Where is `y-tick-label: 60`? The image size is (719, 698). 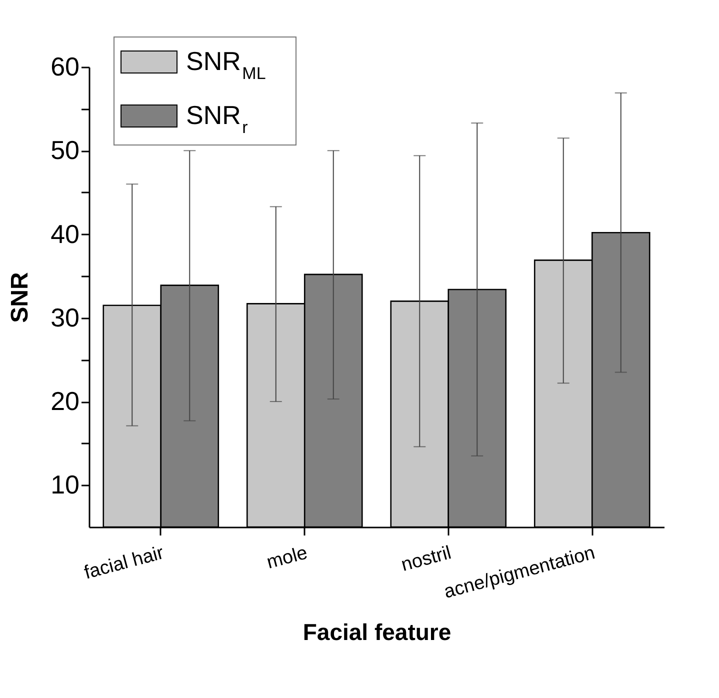
y-tick-label: 60 is located at coordinates (65, 67).